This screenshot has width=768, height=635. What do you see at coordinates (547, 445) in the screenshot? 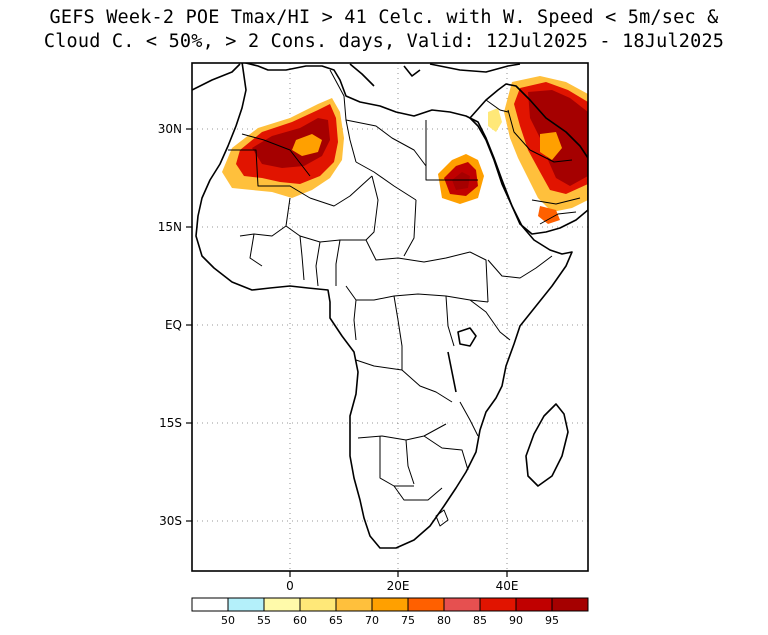
I see `madagascar-outline` at bounding box center [547, 445].